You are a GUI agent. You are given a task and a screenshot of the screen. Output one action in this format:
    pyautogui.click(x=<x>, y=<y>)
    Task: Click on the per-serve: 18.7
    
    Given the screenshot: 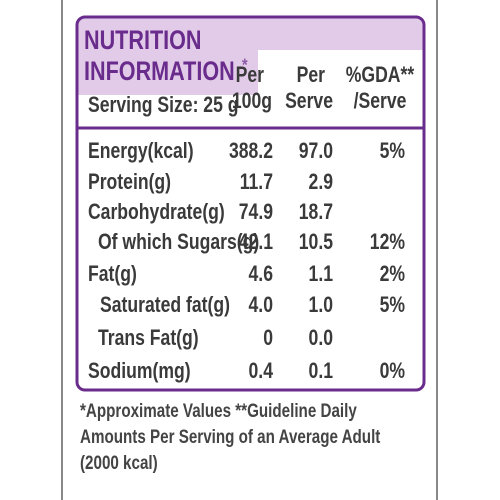 What is the action you would take?
    pyautogui.click(x=316, y=212)
    